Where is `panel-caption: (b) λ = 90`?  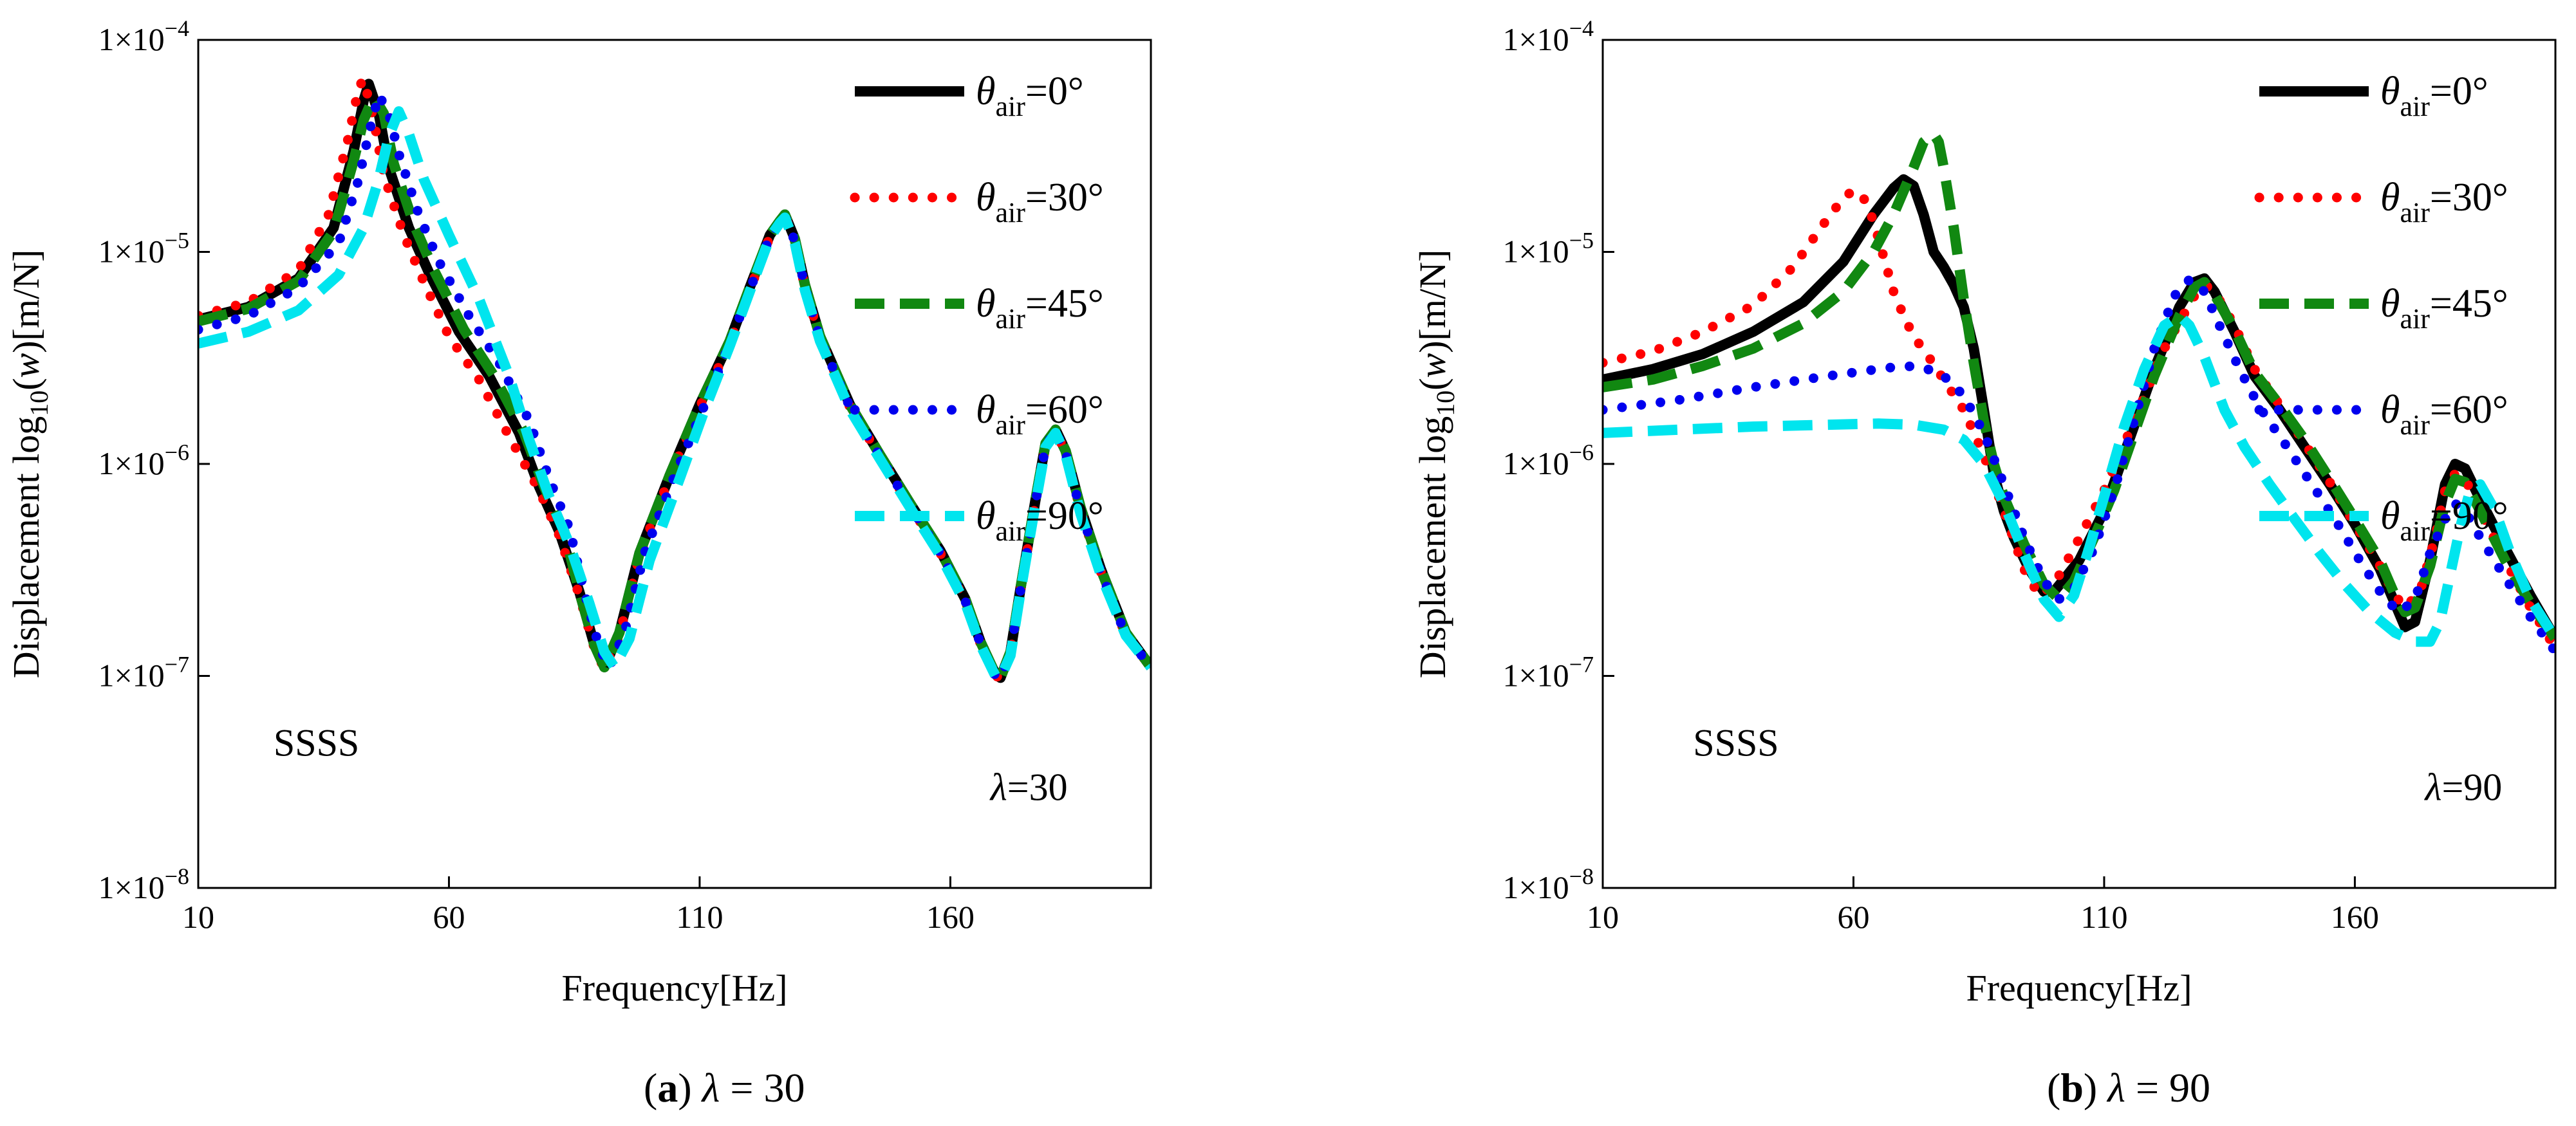
panel-caption: (b) λ = 90 is located at coordinates (2128, 1088).